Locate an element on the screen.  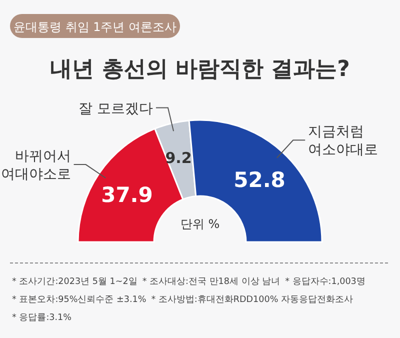
text: * 응답률:3.1% is located at coordinates (42, 318).